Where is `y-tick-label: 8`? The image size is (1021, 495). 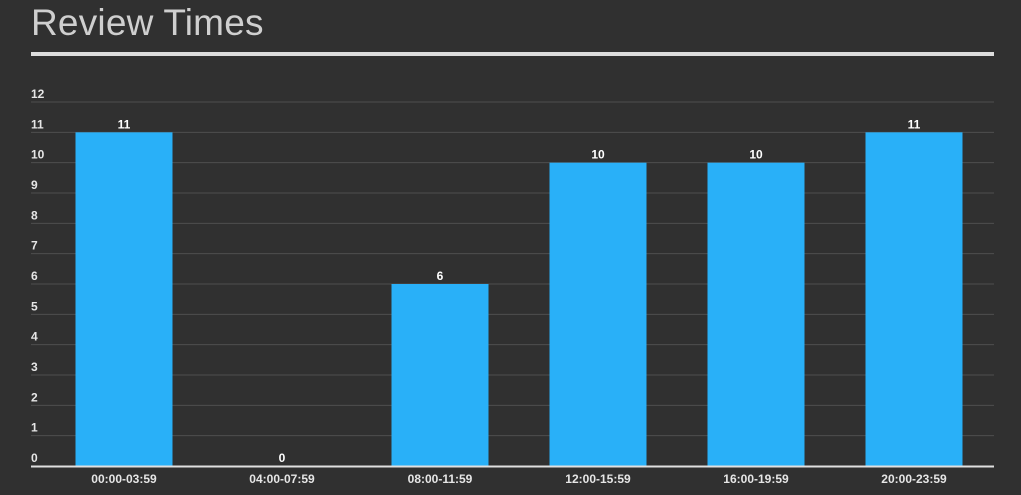 y-tick-label: 8 is located at coordinates (34, 215).